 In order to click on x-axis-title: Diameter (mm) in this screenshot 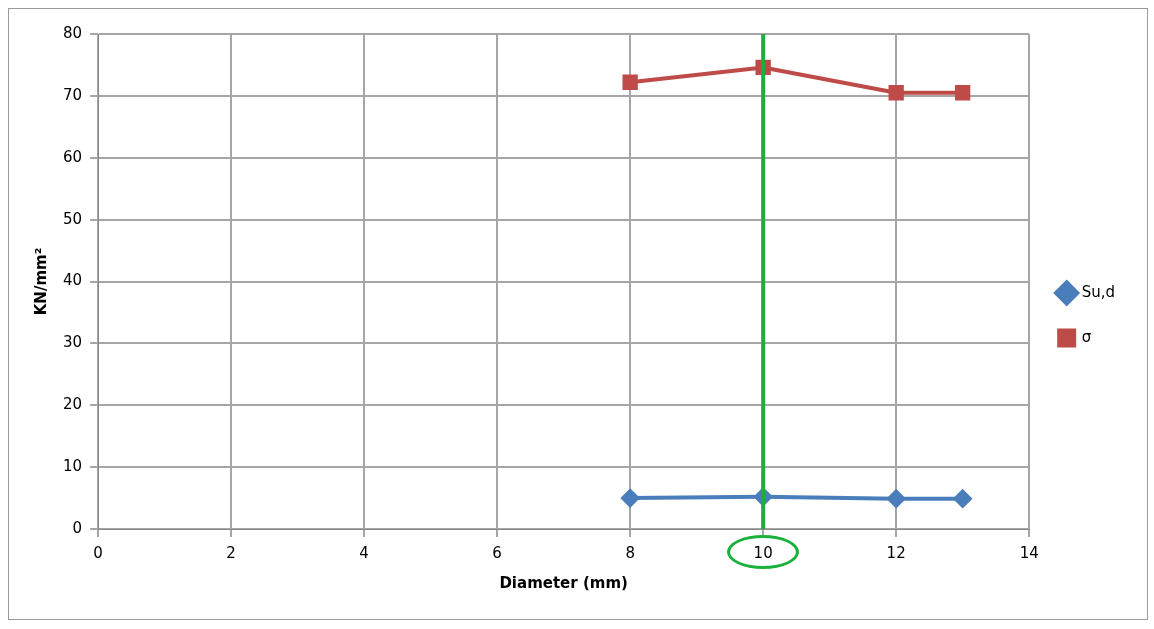, I will do `click(563, 582)`.